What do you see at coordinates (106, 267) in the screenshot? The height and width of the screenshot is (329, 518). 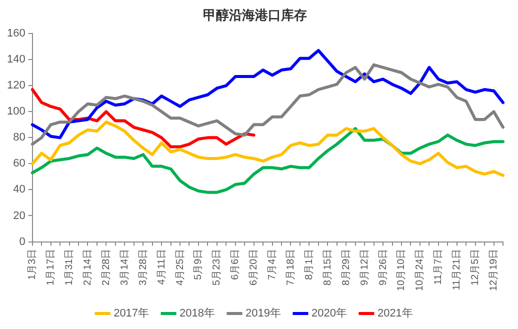 I see `x-tick-label: 2月28日` at bounding box center [106, 267].